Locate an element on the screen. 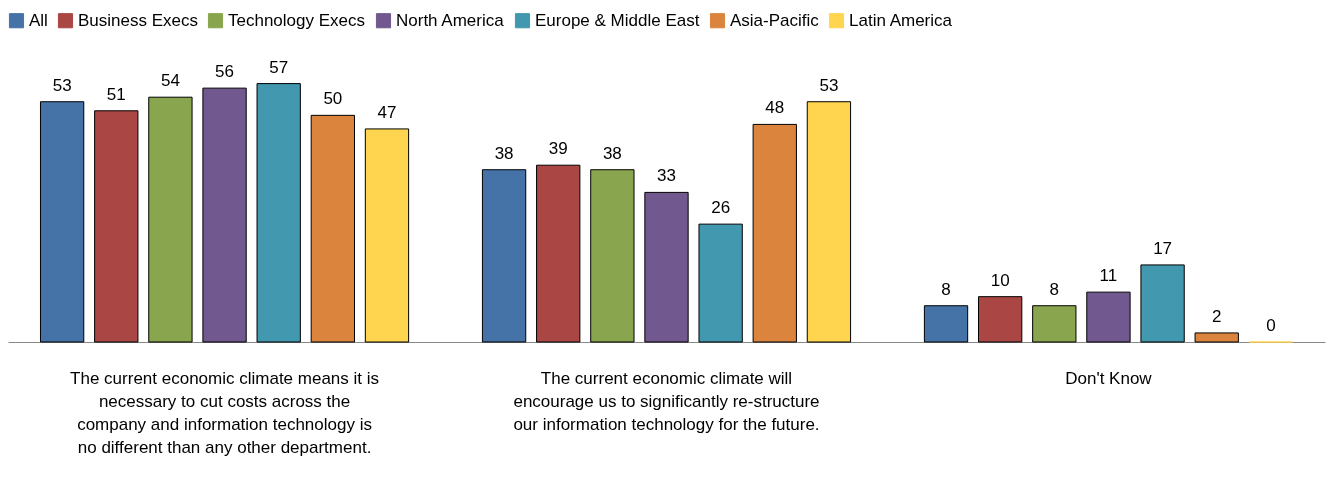 The width and height of the screenshot is (1330, 498). data-label: 39 is located at coordinates (558, 149).